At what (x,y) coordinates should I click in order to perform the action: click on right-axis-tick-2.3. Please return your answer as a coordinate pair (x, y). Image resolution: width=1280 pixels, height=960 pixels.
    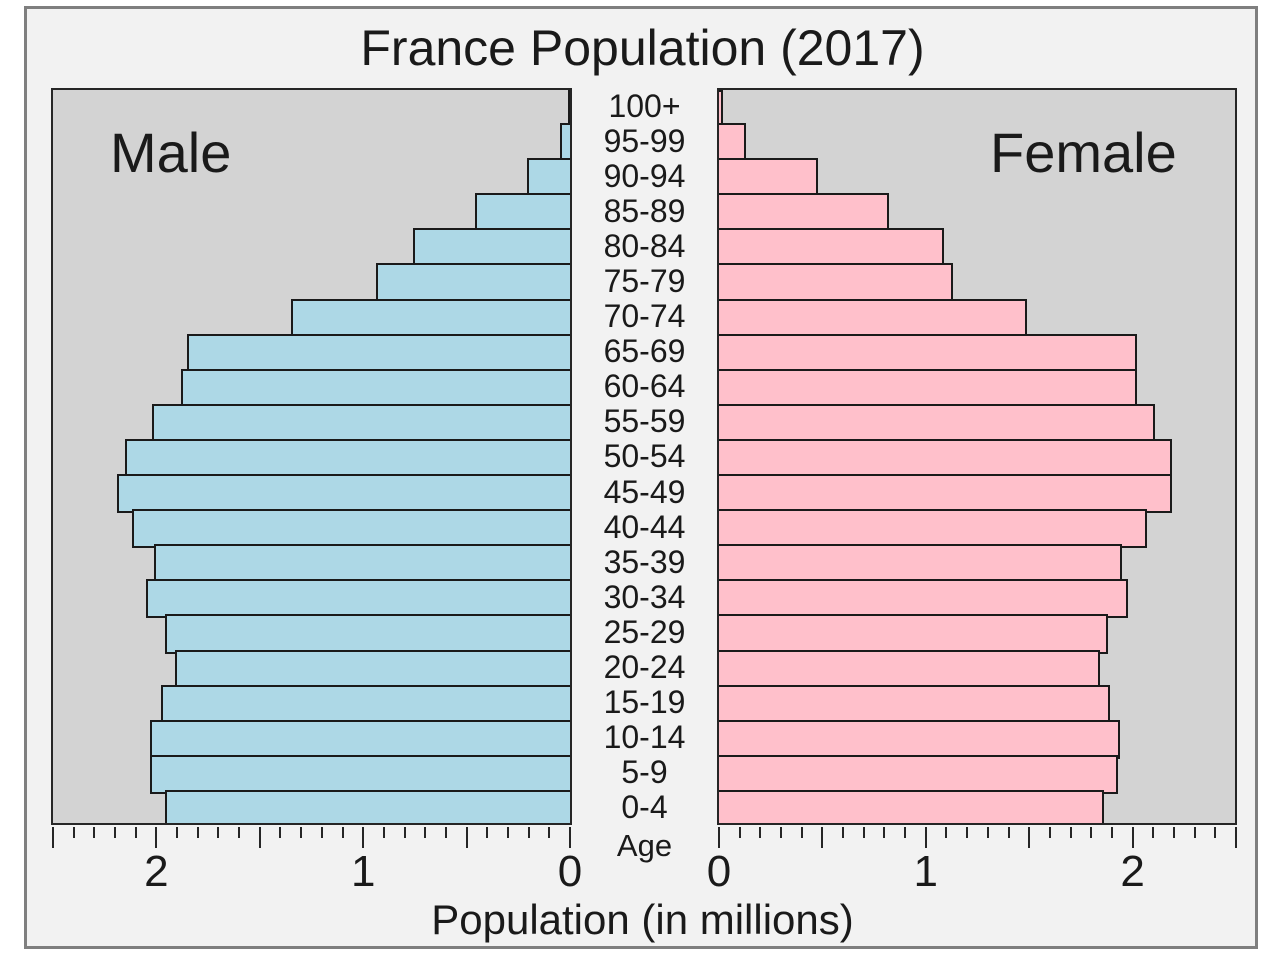
    Looking at the image, I should click on (1194, 832).